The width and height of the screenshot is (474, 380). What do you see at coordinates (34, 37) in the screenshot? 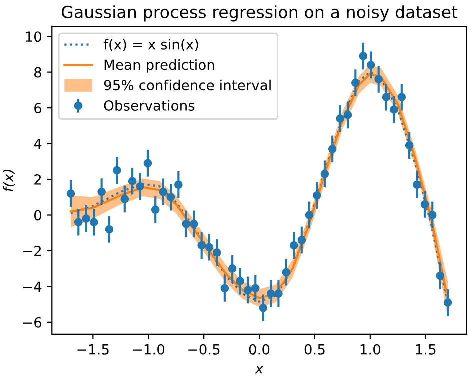
I see `y-tick-label: 10` at bounding box center [34, 37].